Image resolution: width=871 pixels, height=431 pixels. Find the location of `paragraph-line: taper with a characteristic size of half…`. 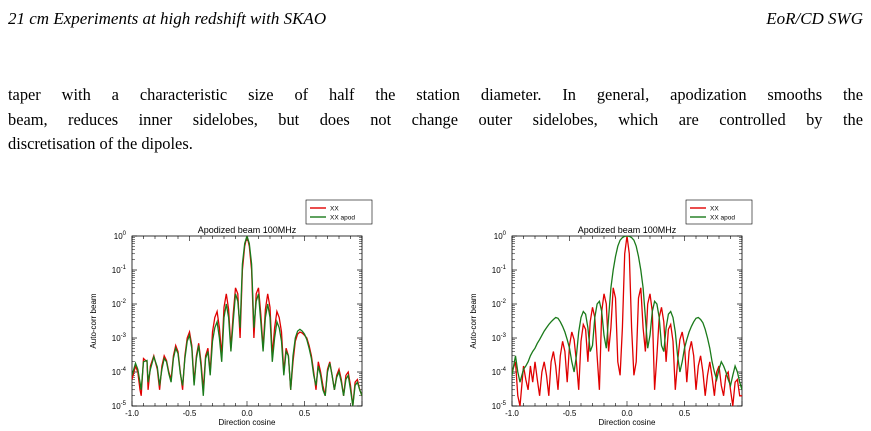

paragraph-line: taper with a characteristic size of half… is located at coordinates (435, 94).